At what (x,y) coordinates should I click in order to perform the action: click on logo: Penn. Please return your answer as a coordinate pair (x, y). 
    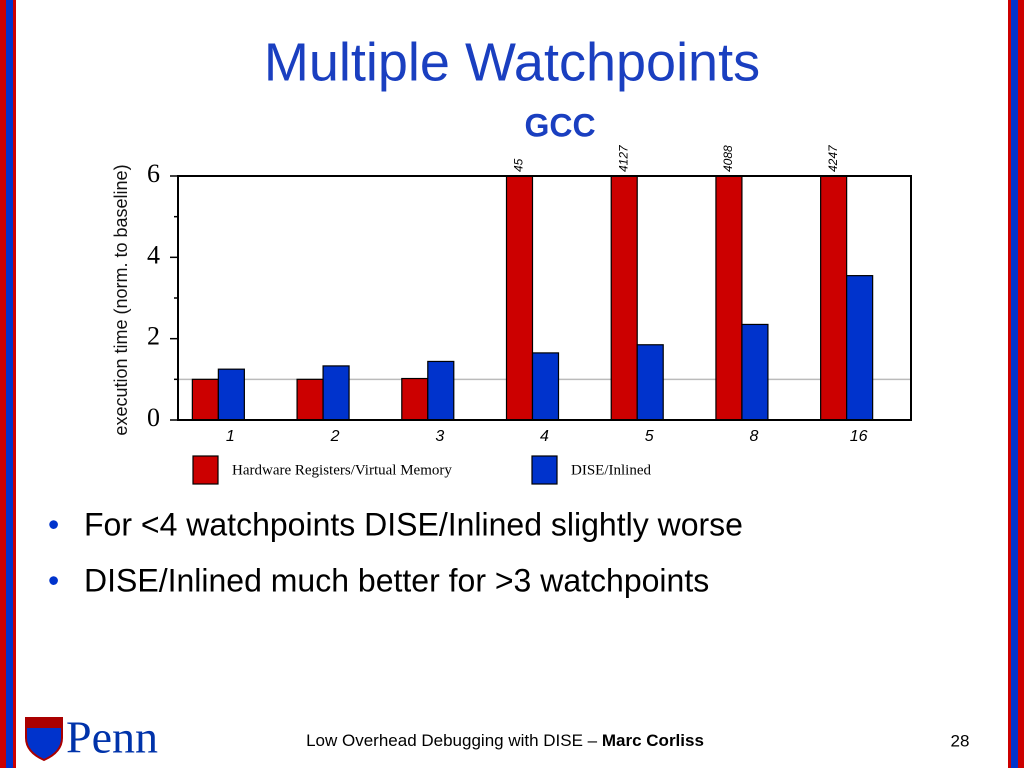
    Looking at the image, I should click on (91, 737).